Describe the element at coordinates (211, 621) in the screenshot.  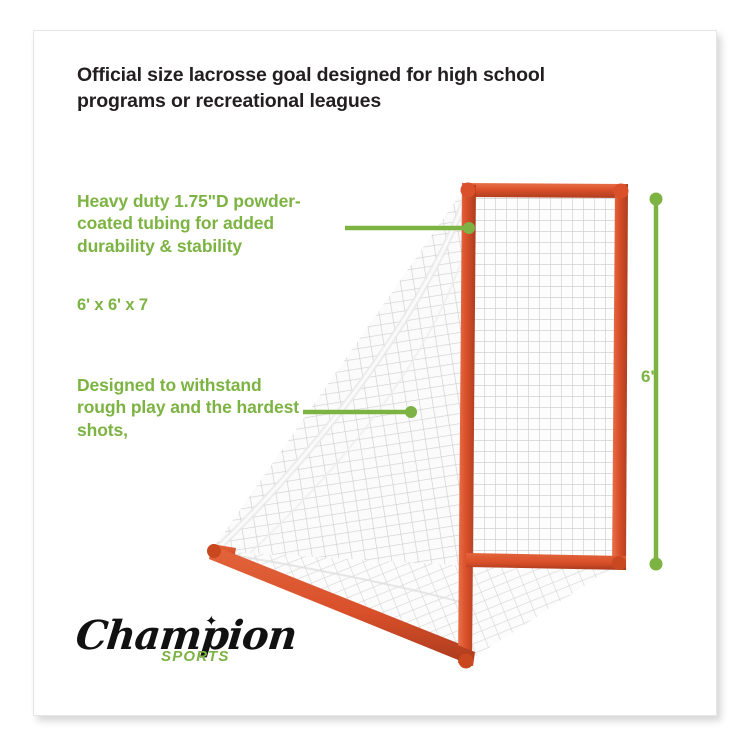
I see `brand-star-icon: ✦` at that location.